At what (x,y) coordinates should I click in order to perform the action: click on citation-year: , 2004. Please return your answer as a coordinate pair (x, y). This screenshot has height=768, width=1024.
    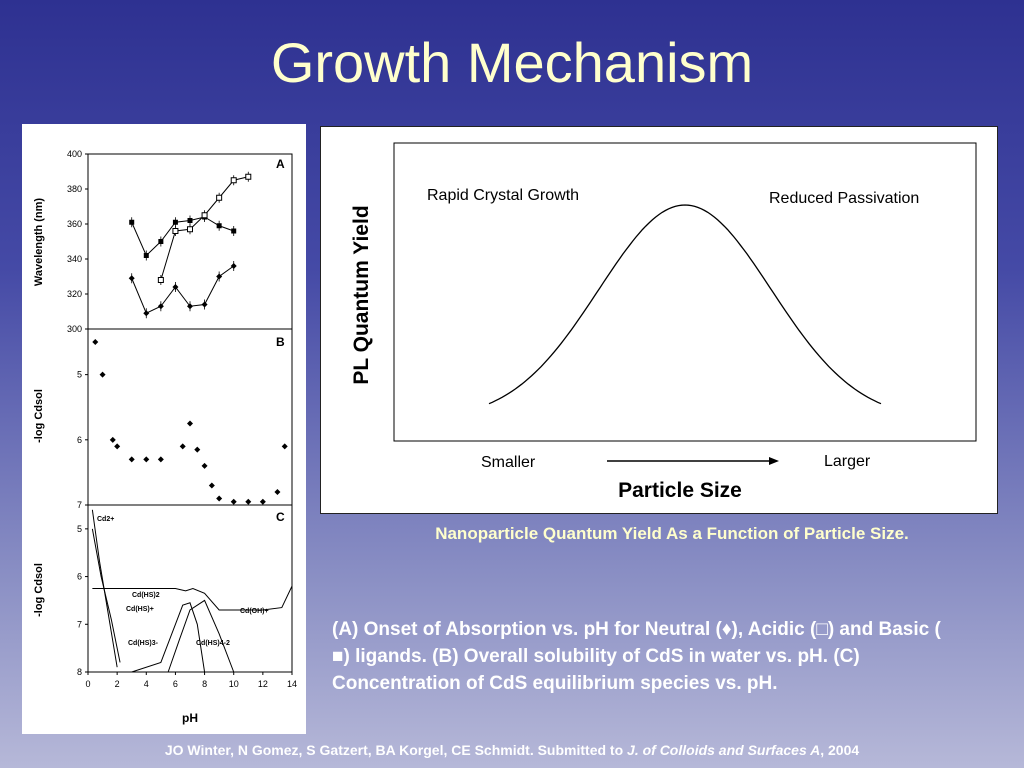
    Looking at the image, I should click on (840, 750).